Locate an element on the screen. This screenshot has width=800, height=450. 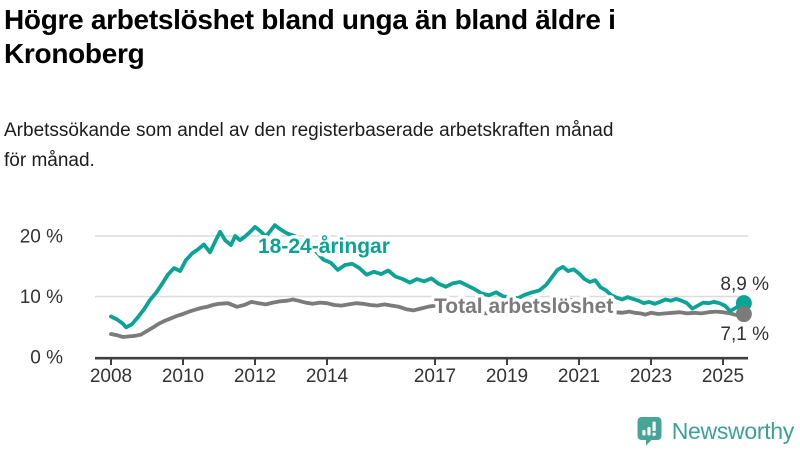
x-axis-label: 2021 is located at coordinates (579, 376).